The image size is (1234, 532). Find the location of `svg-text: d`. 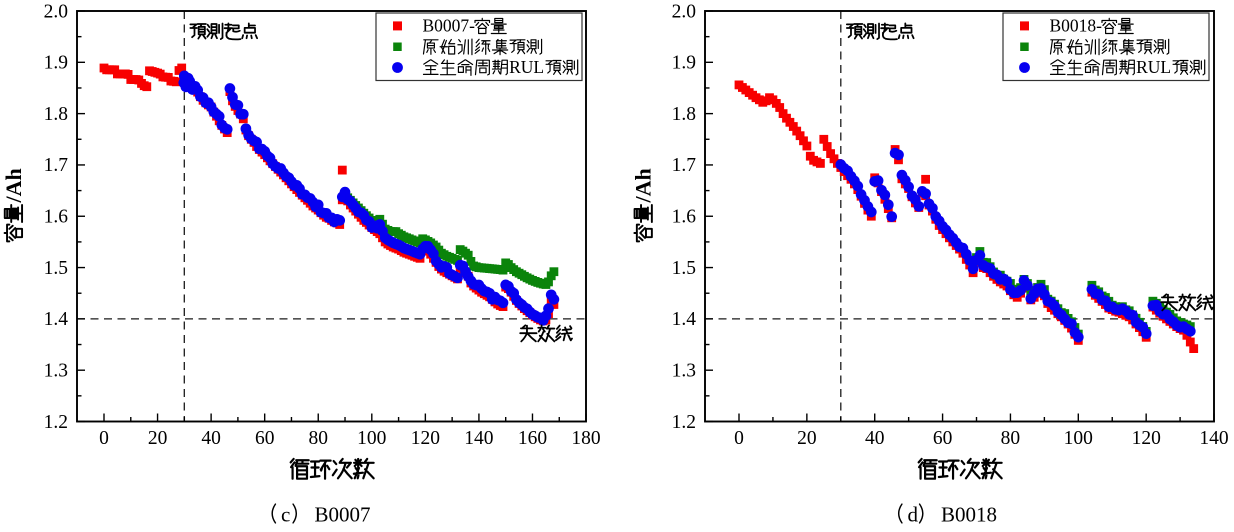

svg-text: d is located at coordinates (913, 515).